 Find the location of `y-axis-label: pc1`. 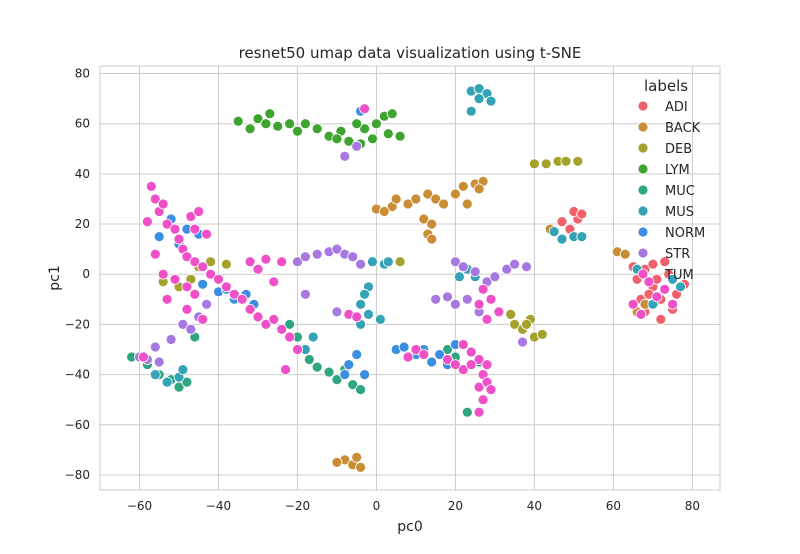

y-axis-label: pc1 is located at coordinates (55, 278).